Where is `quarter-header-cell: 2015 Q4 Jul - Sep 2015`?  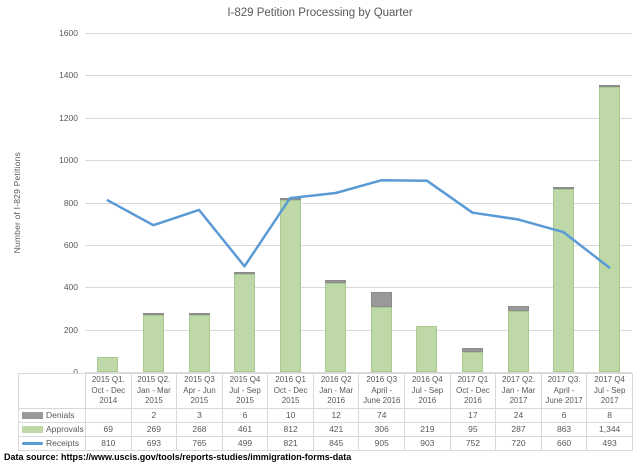
quarter-header-cell: 2015 Q4 Jul - Sep 2015 is located at coordinates (245, 391).